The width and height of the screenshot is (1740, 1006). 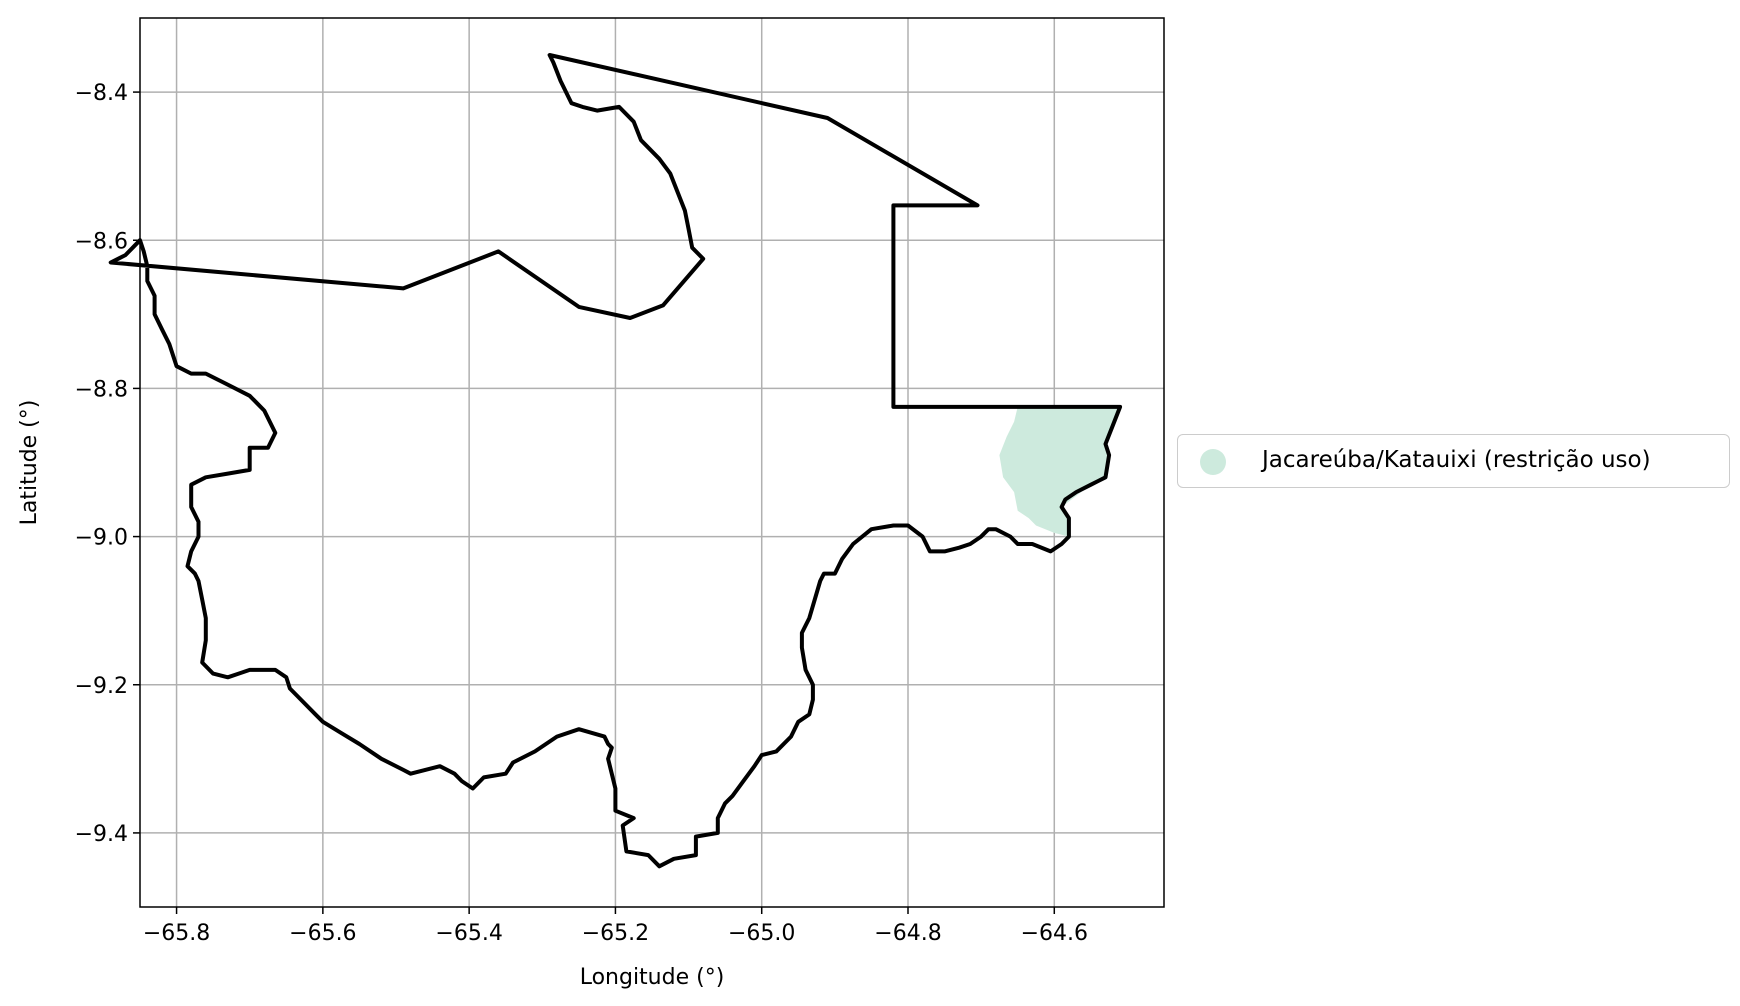 What do you see at coordinates (29, 463) in the screenshot?
I see `y-axis-label: Latitude (°)` at bounding box center [29, 463].